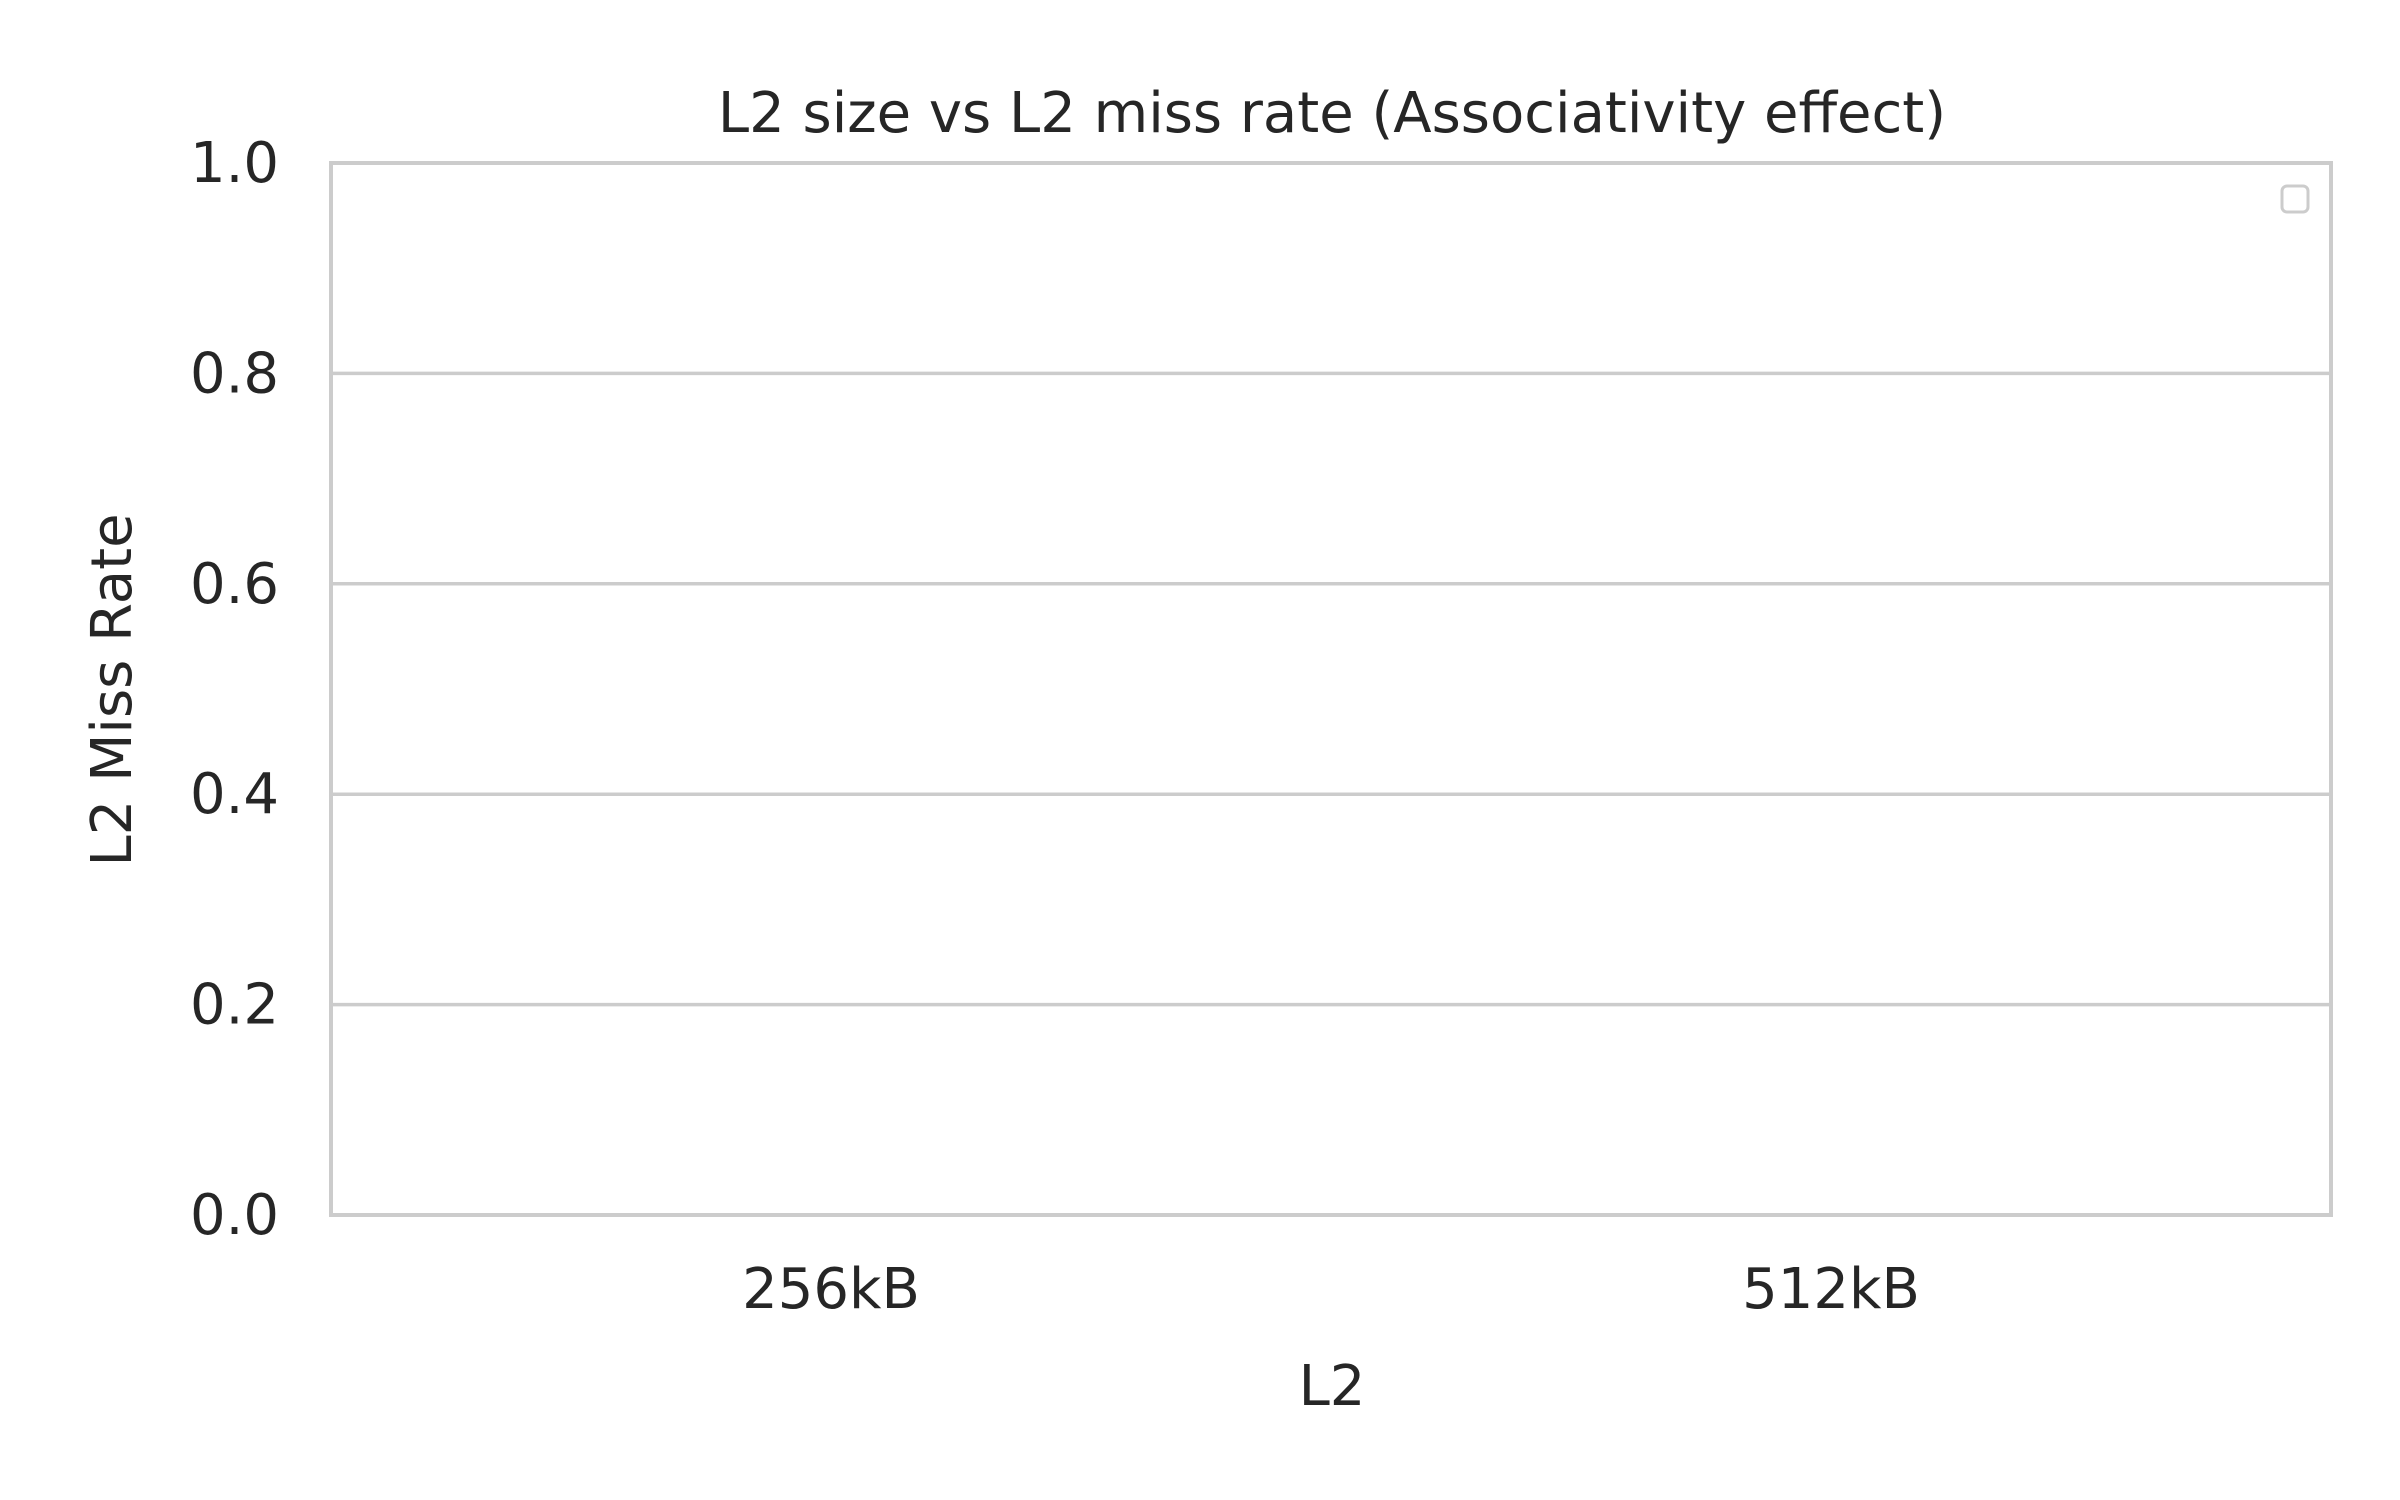 This screenshot has width=2400, height=1500. I want to click on y-tick-labels: 0.0 0.2 0.4 0.6 0.8 1.0, so click(234, 689).